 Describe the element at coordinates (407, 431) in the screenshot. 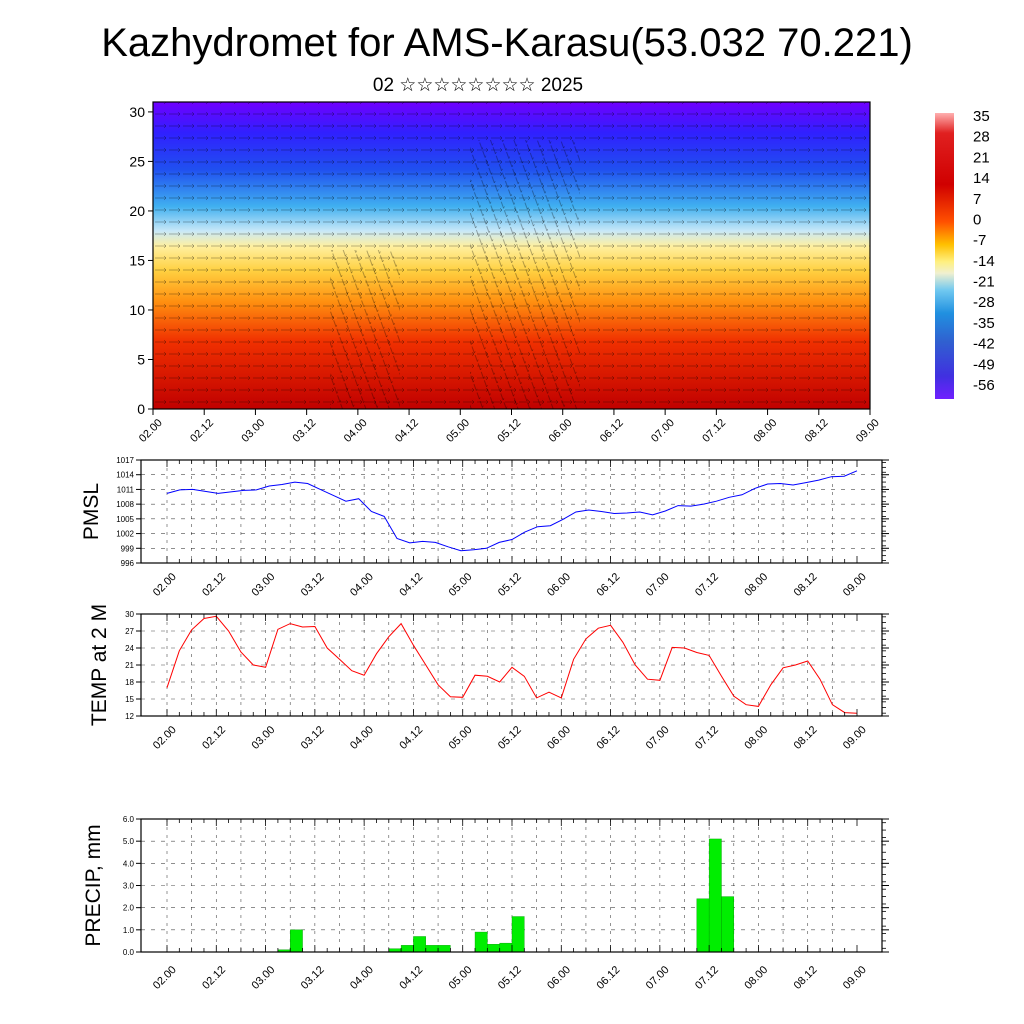

I see `heatmap-x-tick-label: 04.12` at that location.